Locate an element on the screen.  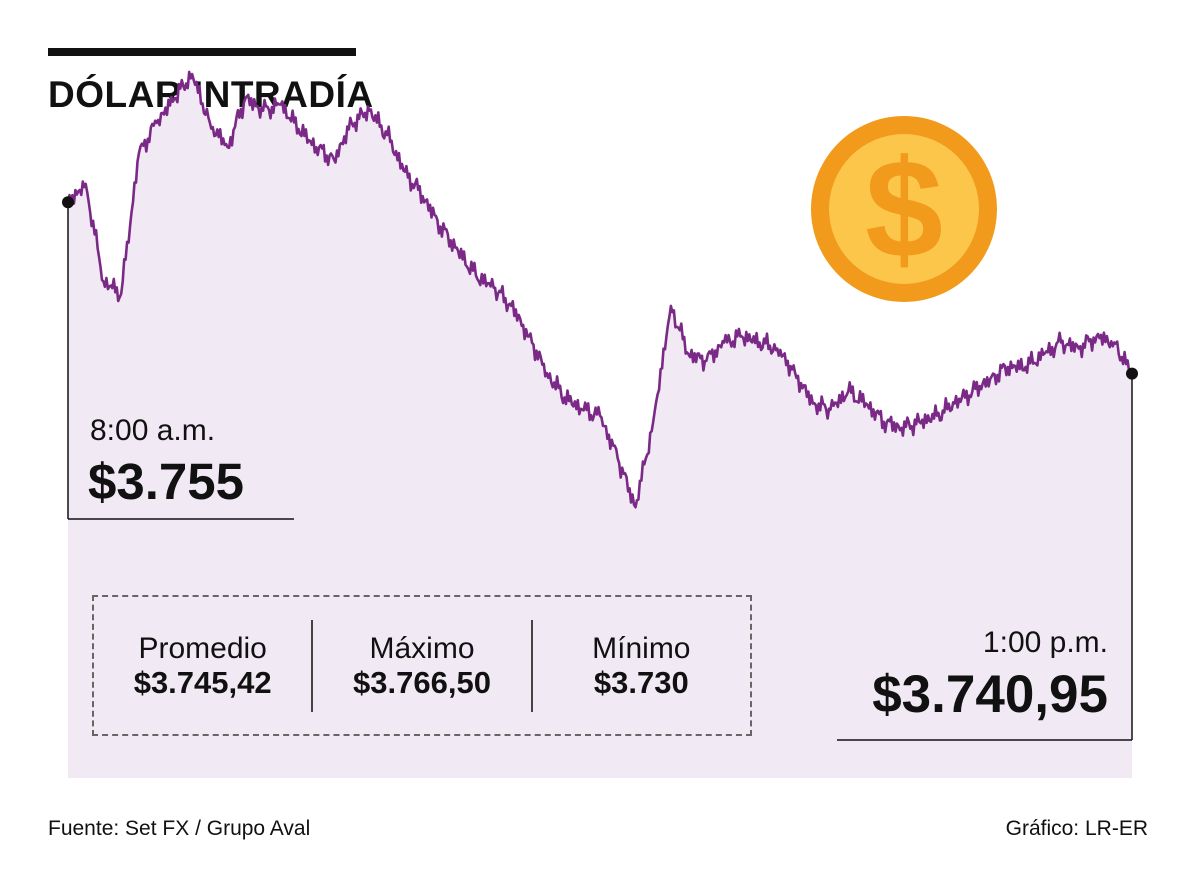
stat-max: Máximo $3.766,50 is located at coordinates (421, 666).